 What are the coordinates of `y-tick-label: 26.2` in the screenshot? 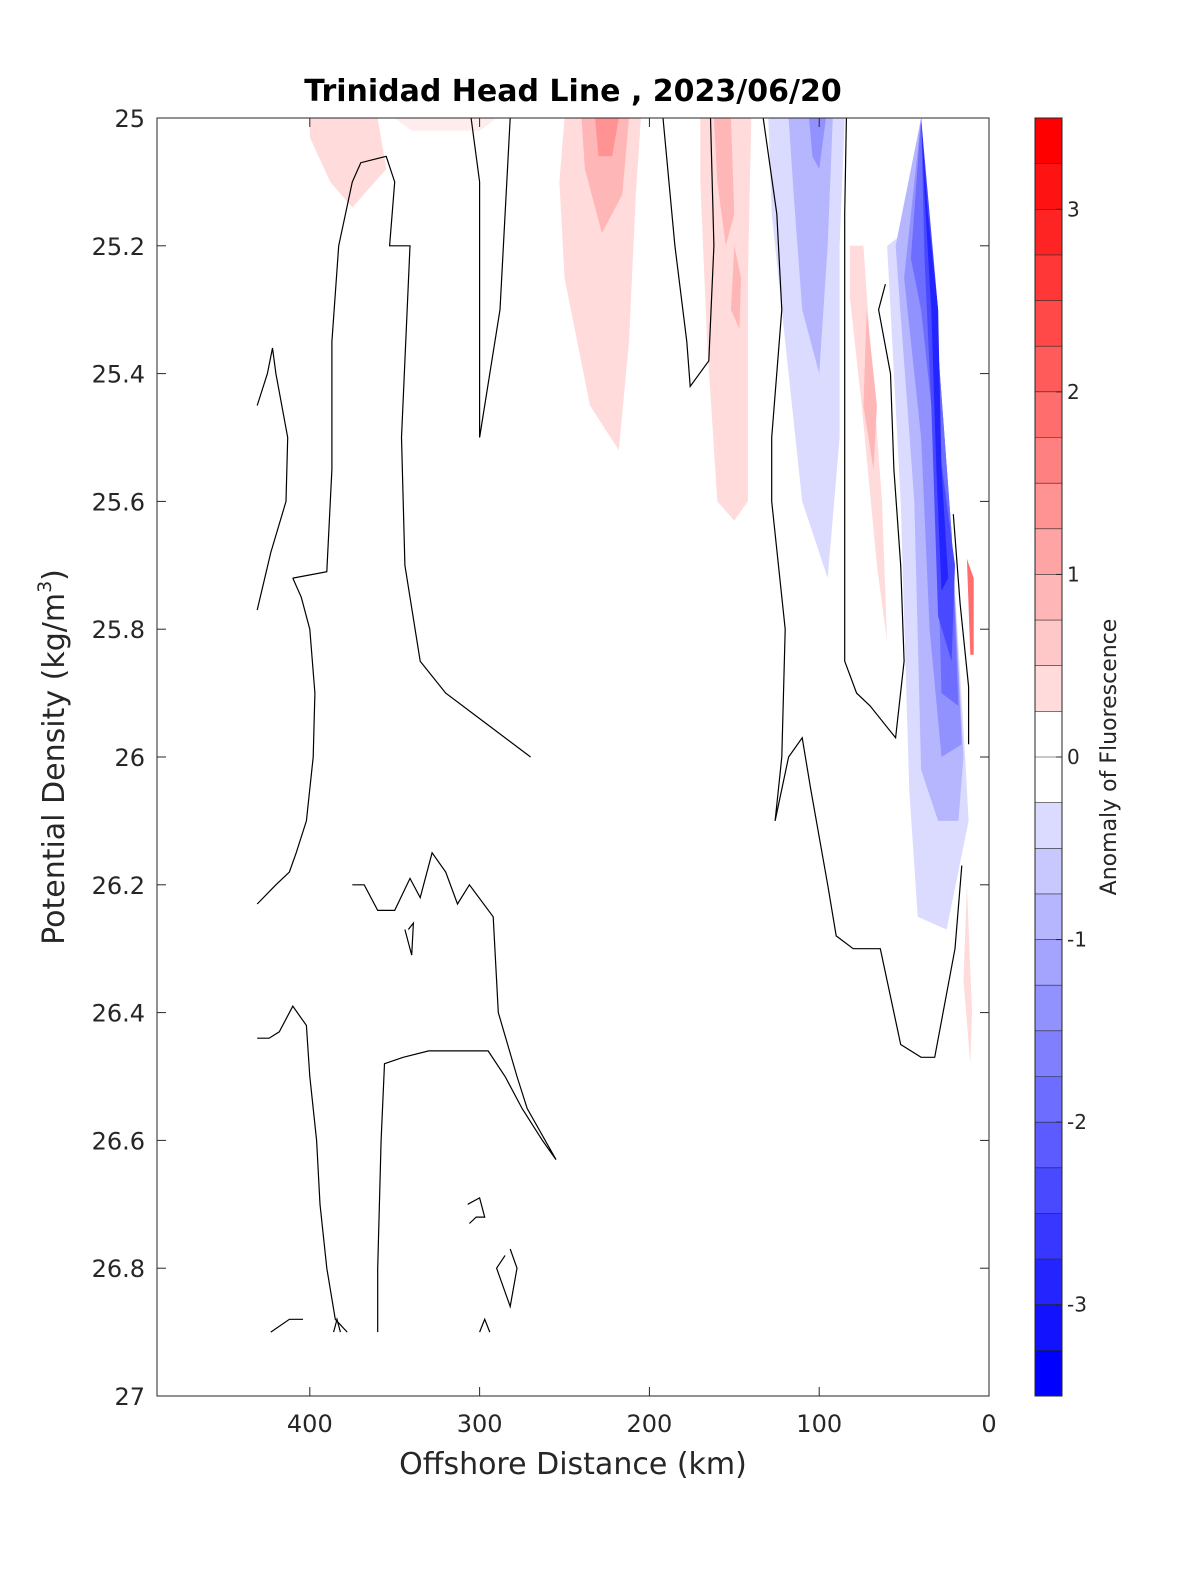 It's located at (118, 886).